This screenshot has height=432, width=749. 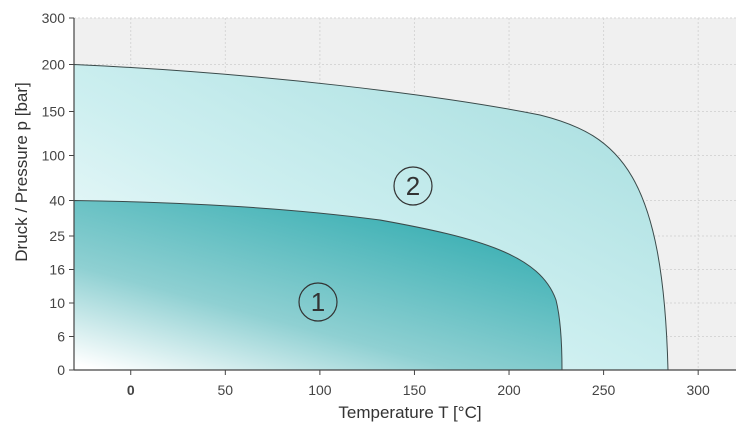 I want to click on x-tick-label: 100, so click(x=320, y=390).